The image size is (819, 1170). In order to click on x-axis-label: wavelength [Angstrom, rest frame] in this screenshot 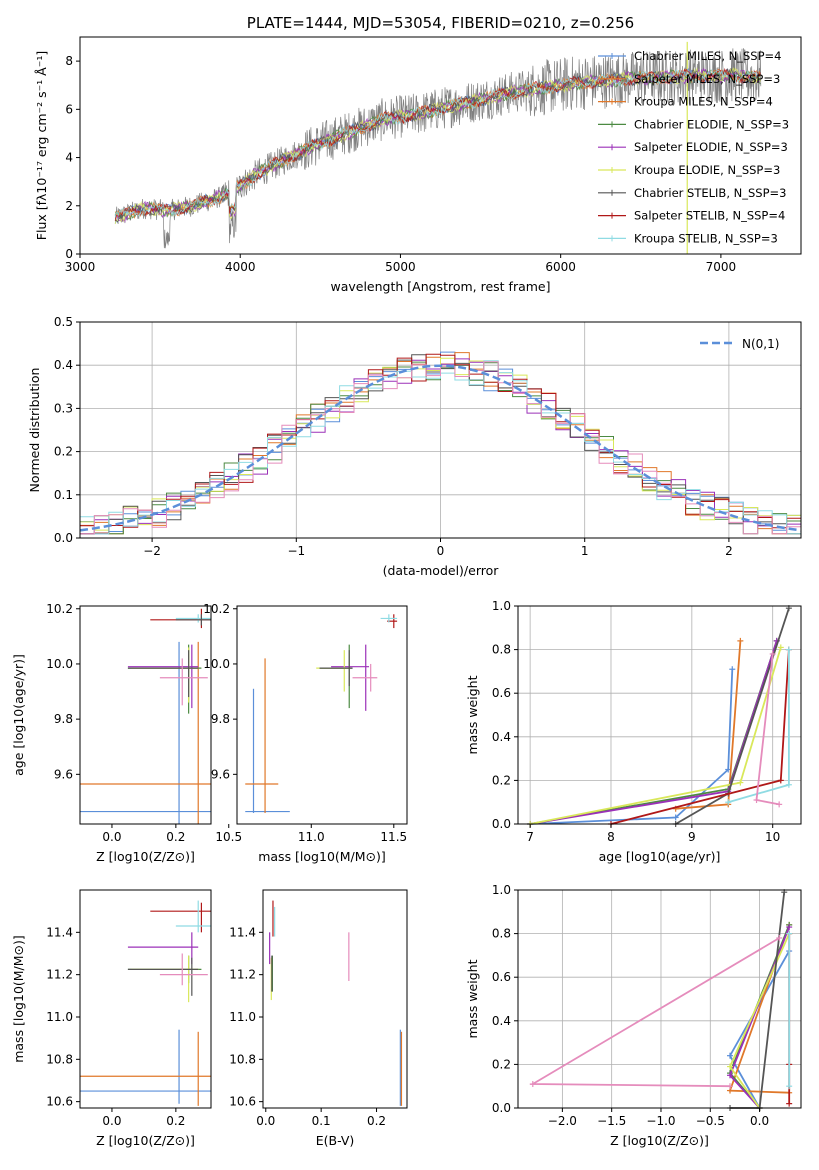, I will do `click(440, 286)`.